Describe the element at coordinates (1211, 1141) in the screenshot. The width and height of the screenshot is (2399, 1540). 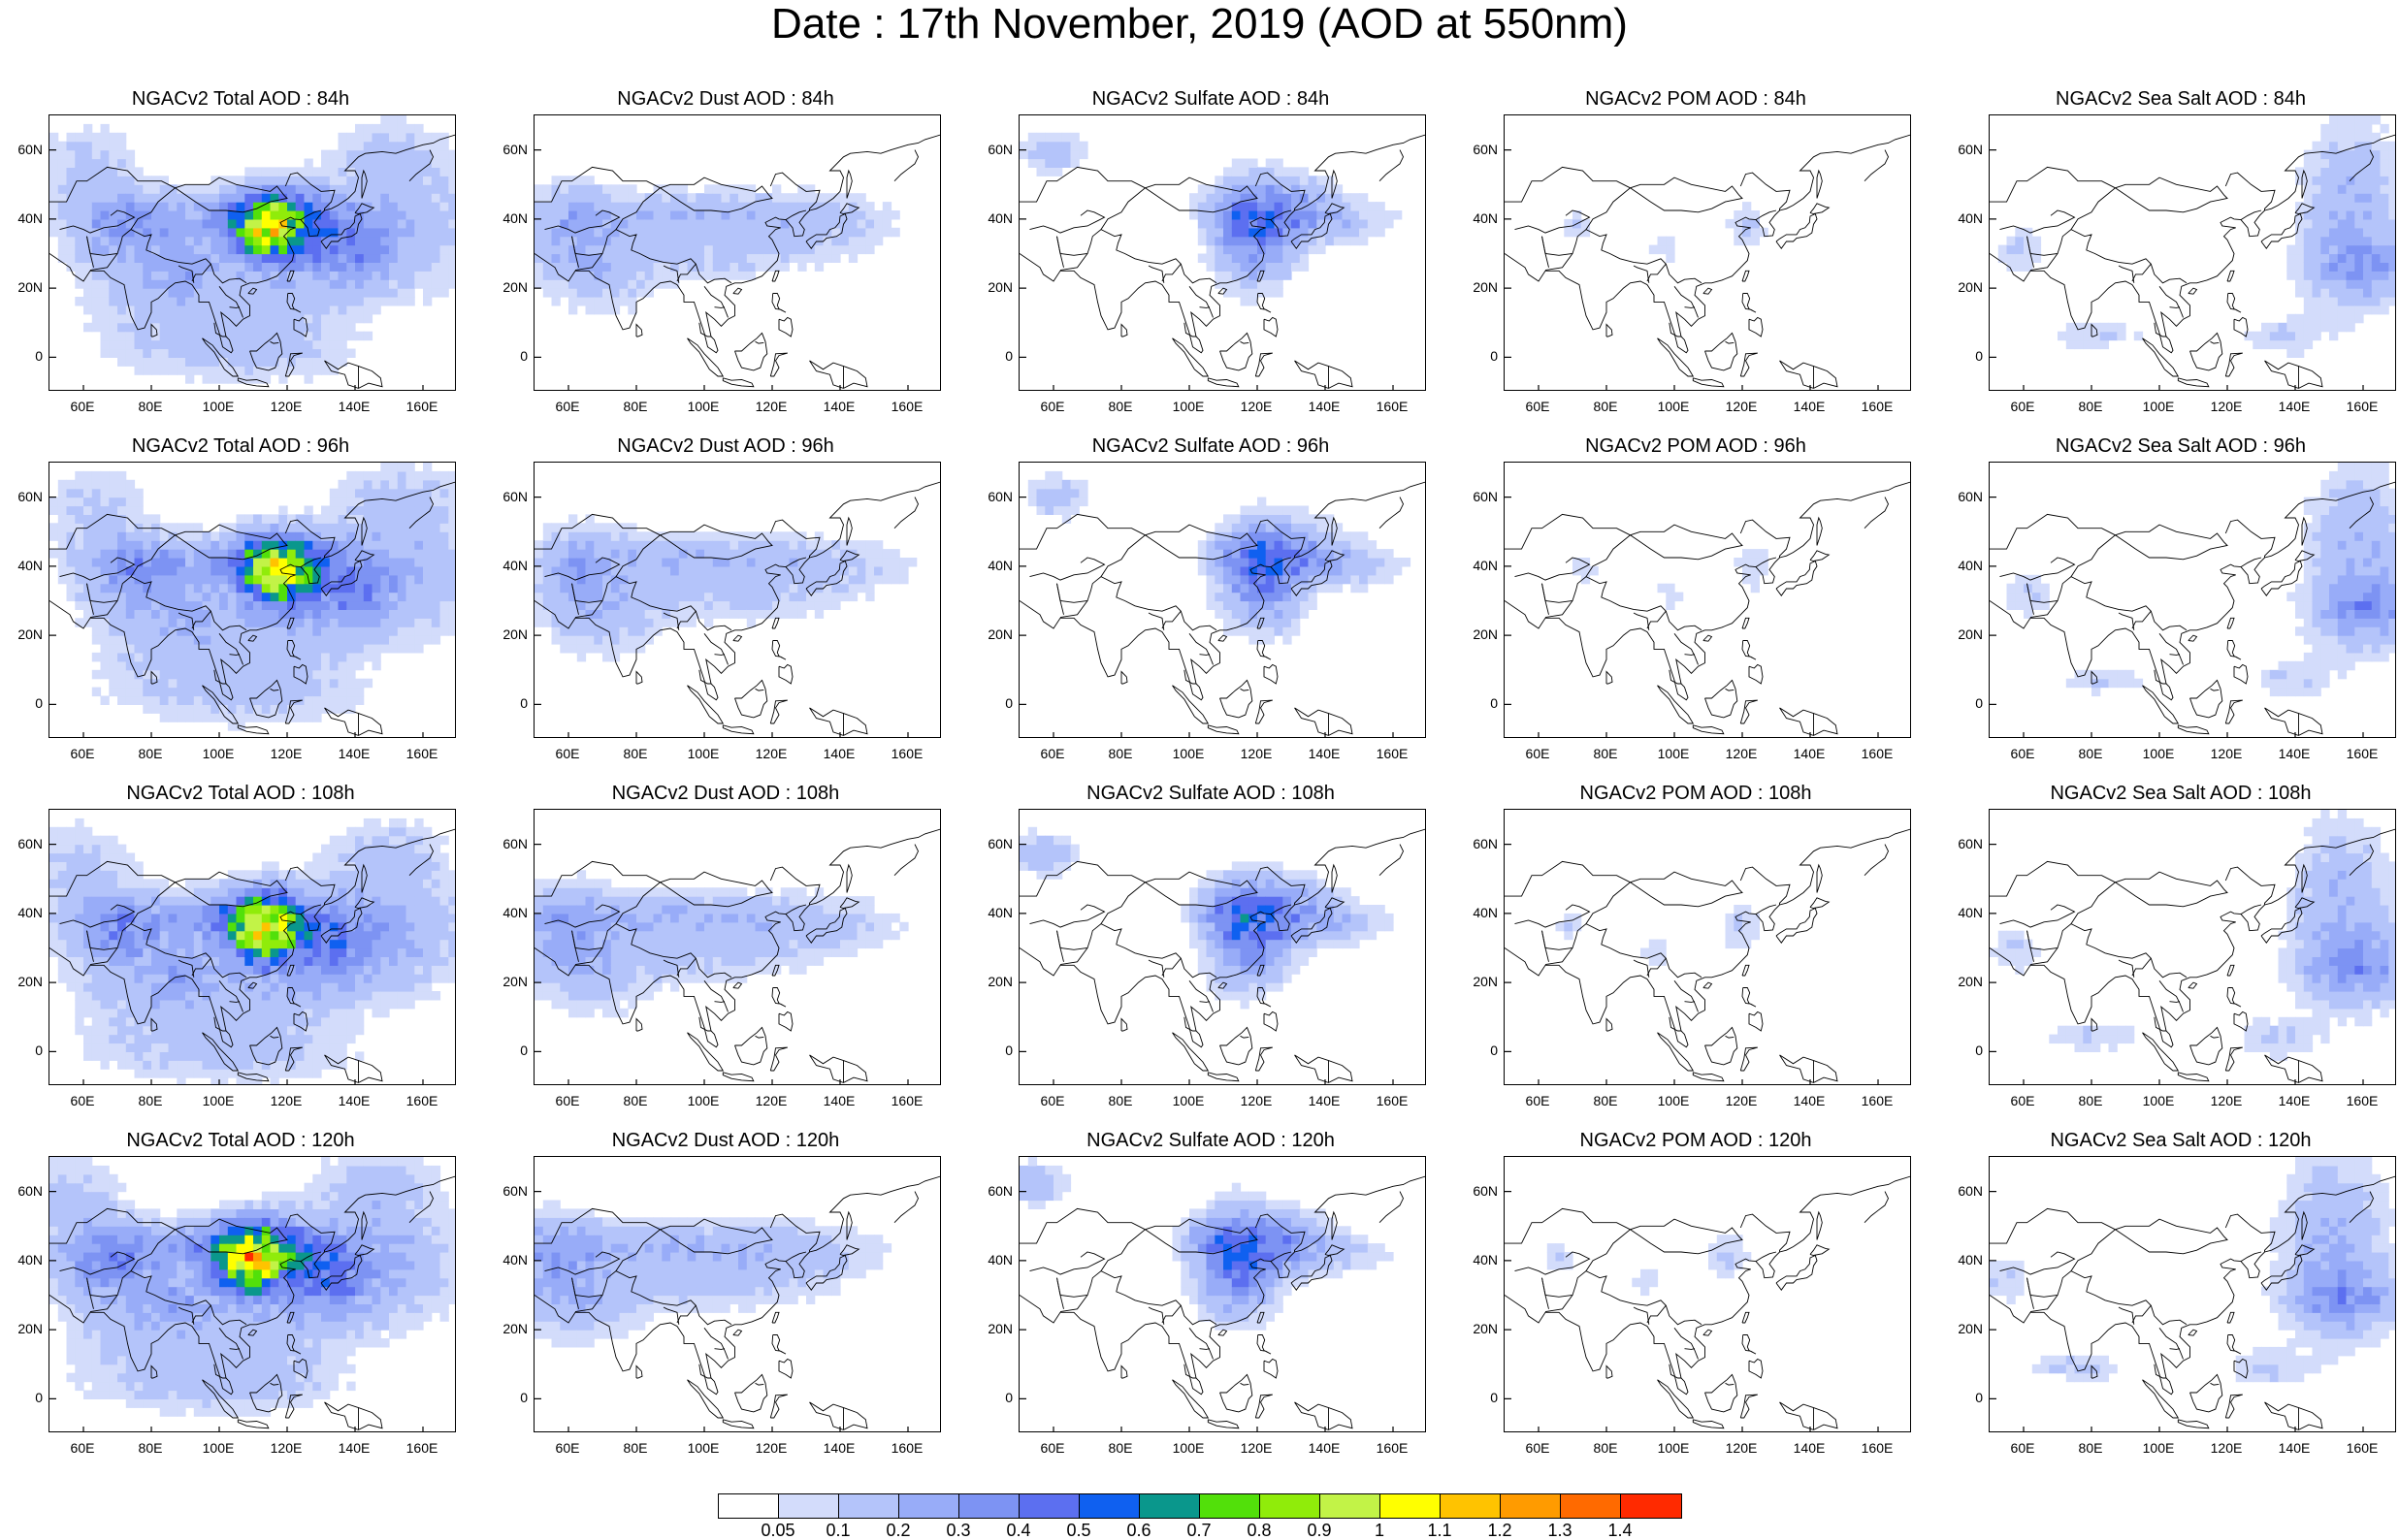
I see `panel-title: NGACv2 Sulfate AOD : 120h` at that location.